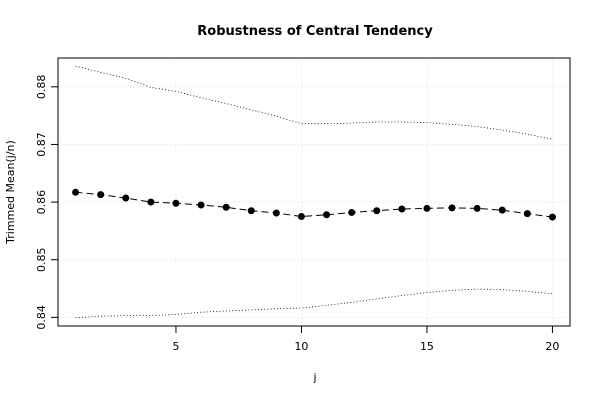 This screenshot has width=599, height=400. I want to click on trimmed-mean-line, so click(314, 204).